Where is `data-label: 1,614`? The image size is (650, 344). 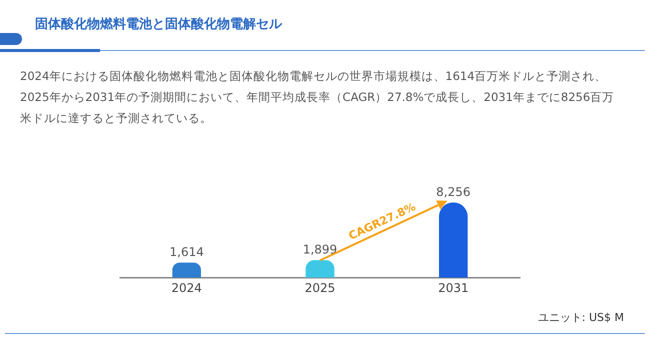
data-label: 1,614 is located at coordinates (186, 252).